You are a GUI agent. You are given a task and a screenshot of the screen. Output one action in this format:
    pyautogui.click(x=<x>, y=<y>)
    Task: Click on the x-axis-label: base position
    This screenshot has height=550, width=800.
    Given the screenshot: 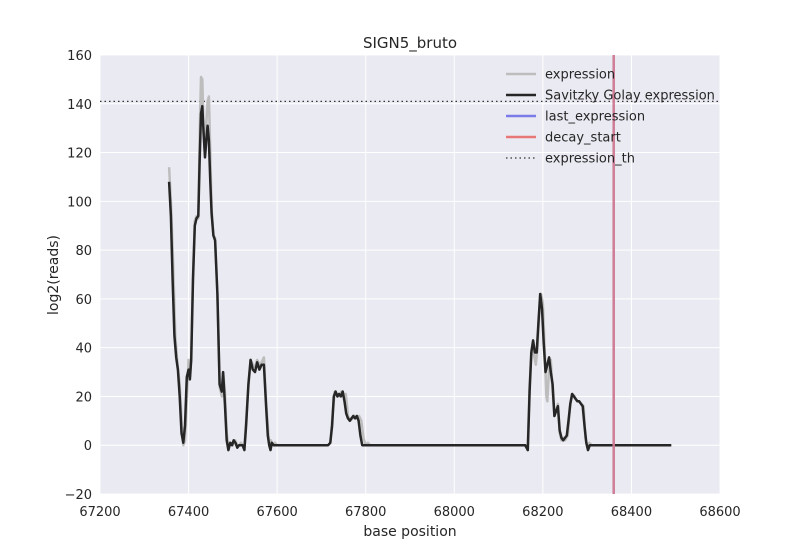 What is the action you would take?
    pyautogui.click(x=409, y=532)
    